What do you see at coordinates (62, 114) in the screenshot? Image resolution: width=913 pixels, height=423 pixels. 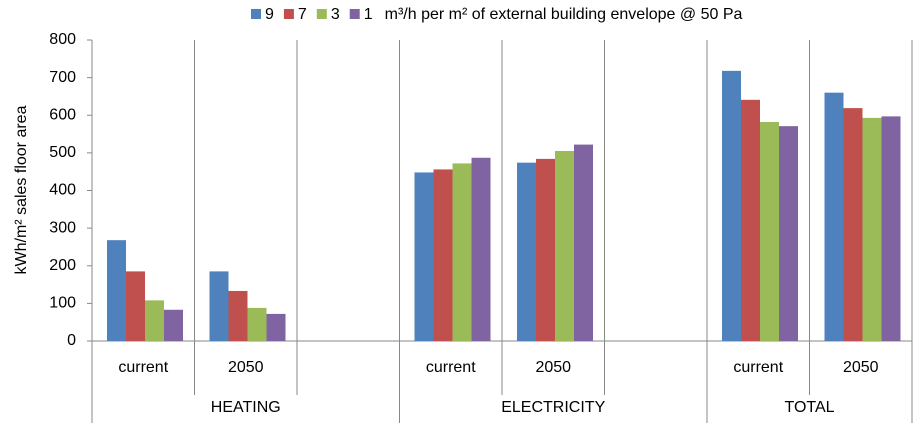 I see `y-tick-label: 600` at bounding box center [62, 114].